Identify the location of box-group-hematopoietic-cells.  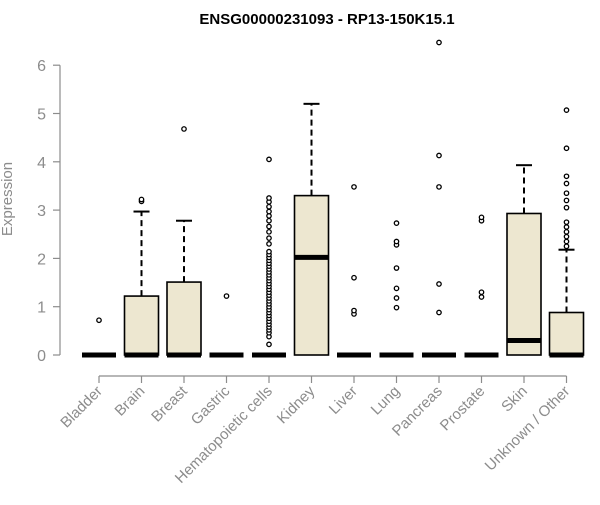
(269, 257).